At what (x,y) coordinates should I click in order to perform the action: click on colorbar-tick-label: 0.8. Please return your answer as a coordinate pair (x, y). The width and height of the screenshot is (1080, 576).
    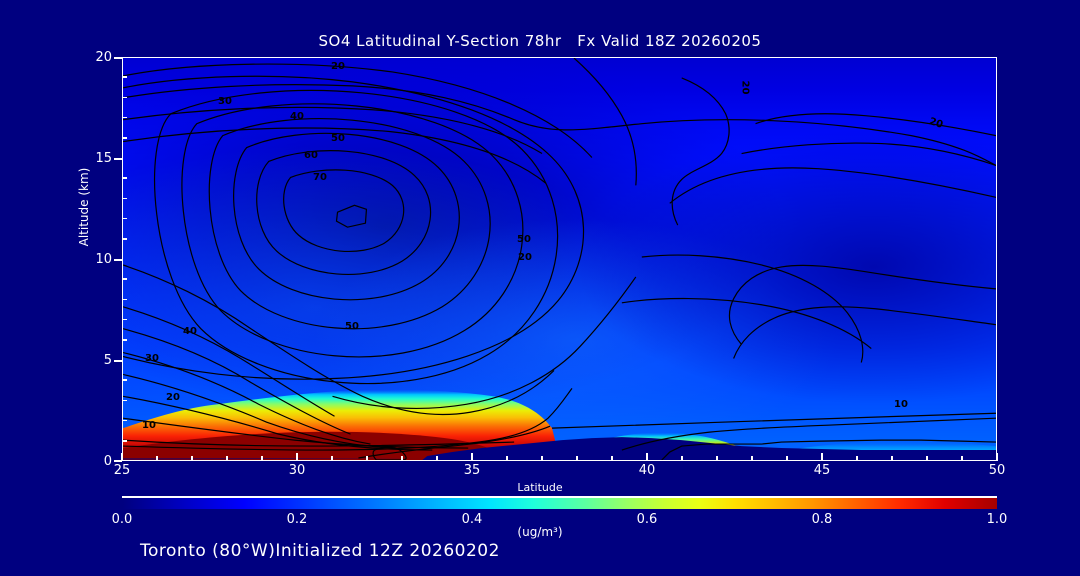
    Looking at the image, I should click on (822, 519).